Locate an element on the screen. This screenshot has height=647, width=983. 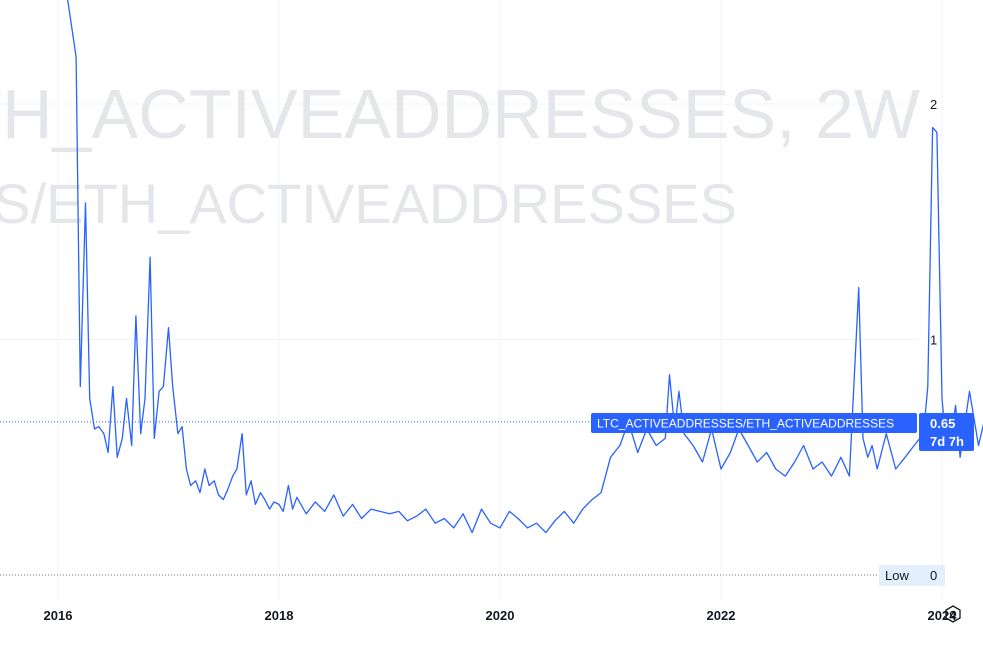
last-value-badge: 0.65 7d 7h is located at coordinates (946, 432).